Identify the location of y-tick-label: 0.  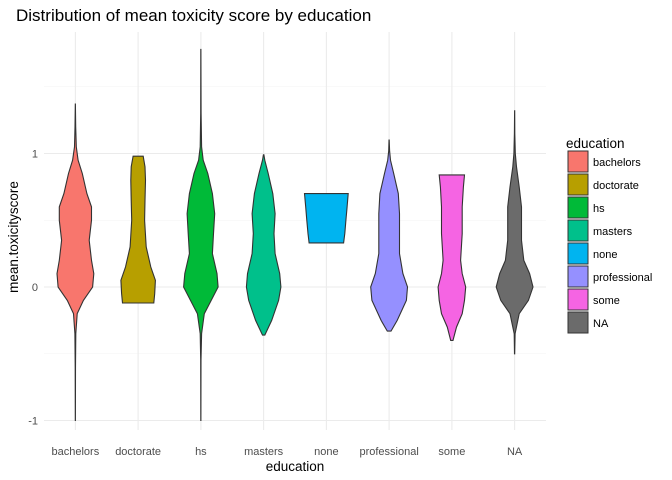
(35, 288).